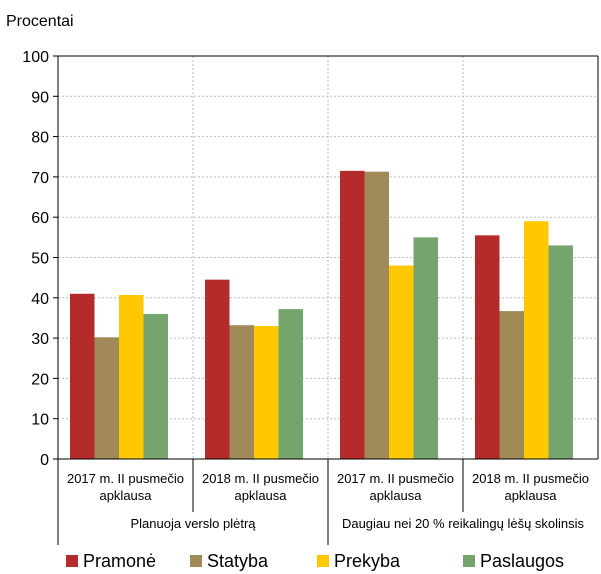 Image resolution: width=601 pixels, height=574 pixels. I want to click on y-tick-label: 0, so click(44, 460).